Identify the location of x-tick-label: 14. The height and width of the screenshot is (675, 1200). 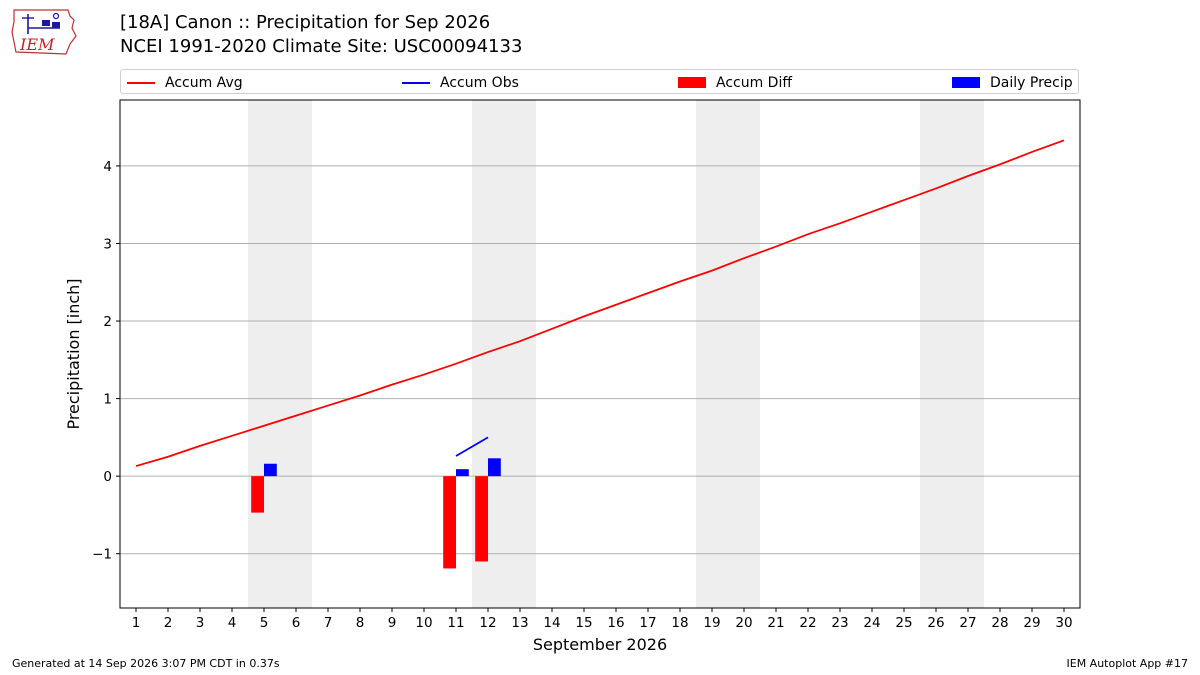
(551, 623).